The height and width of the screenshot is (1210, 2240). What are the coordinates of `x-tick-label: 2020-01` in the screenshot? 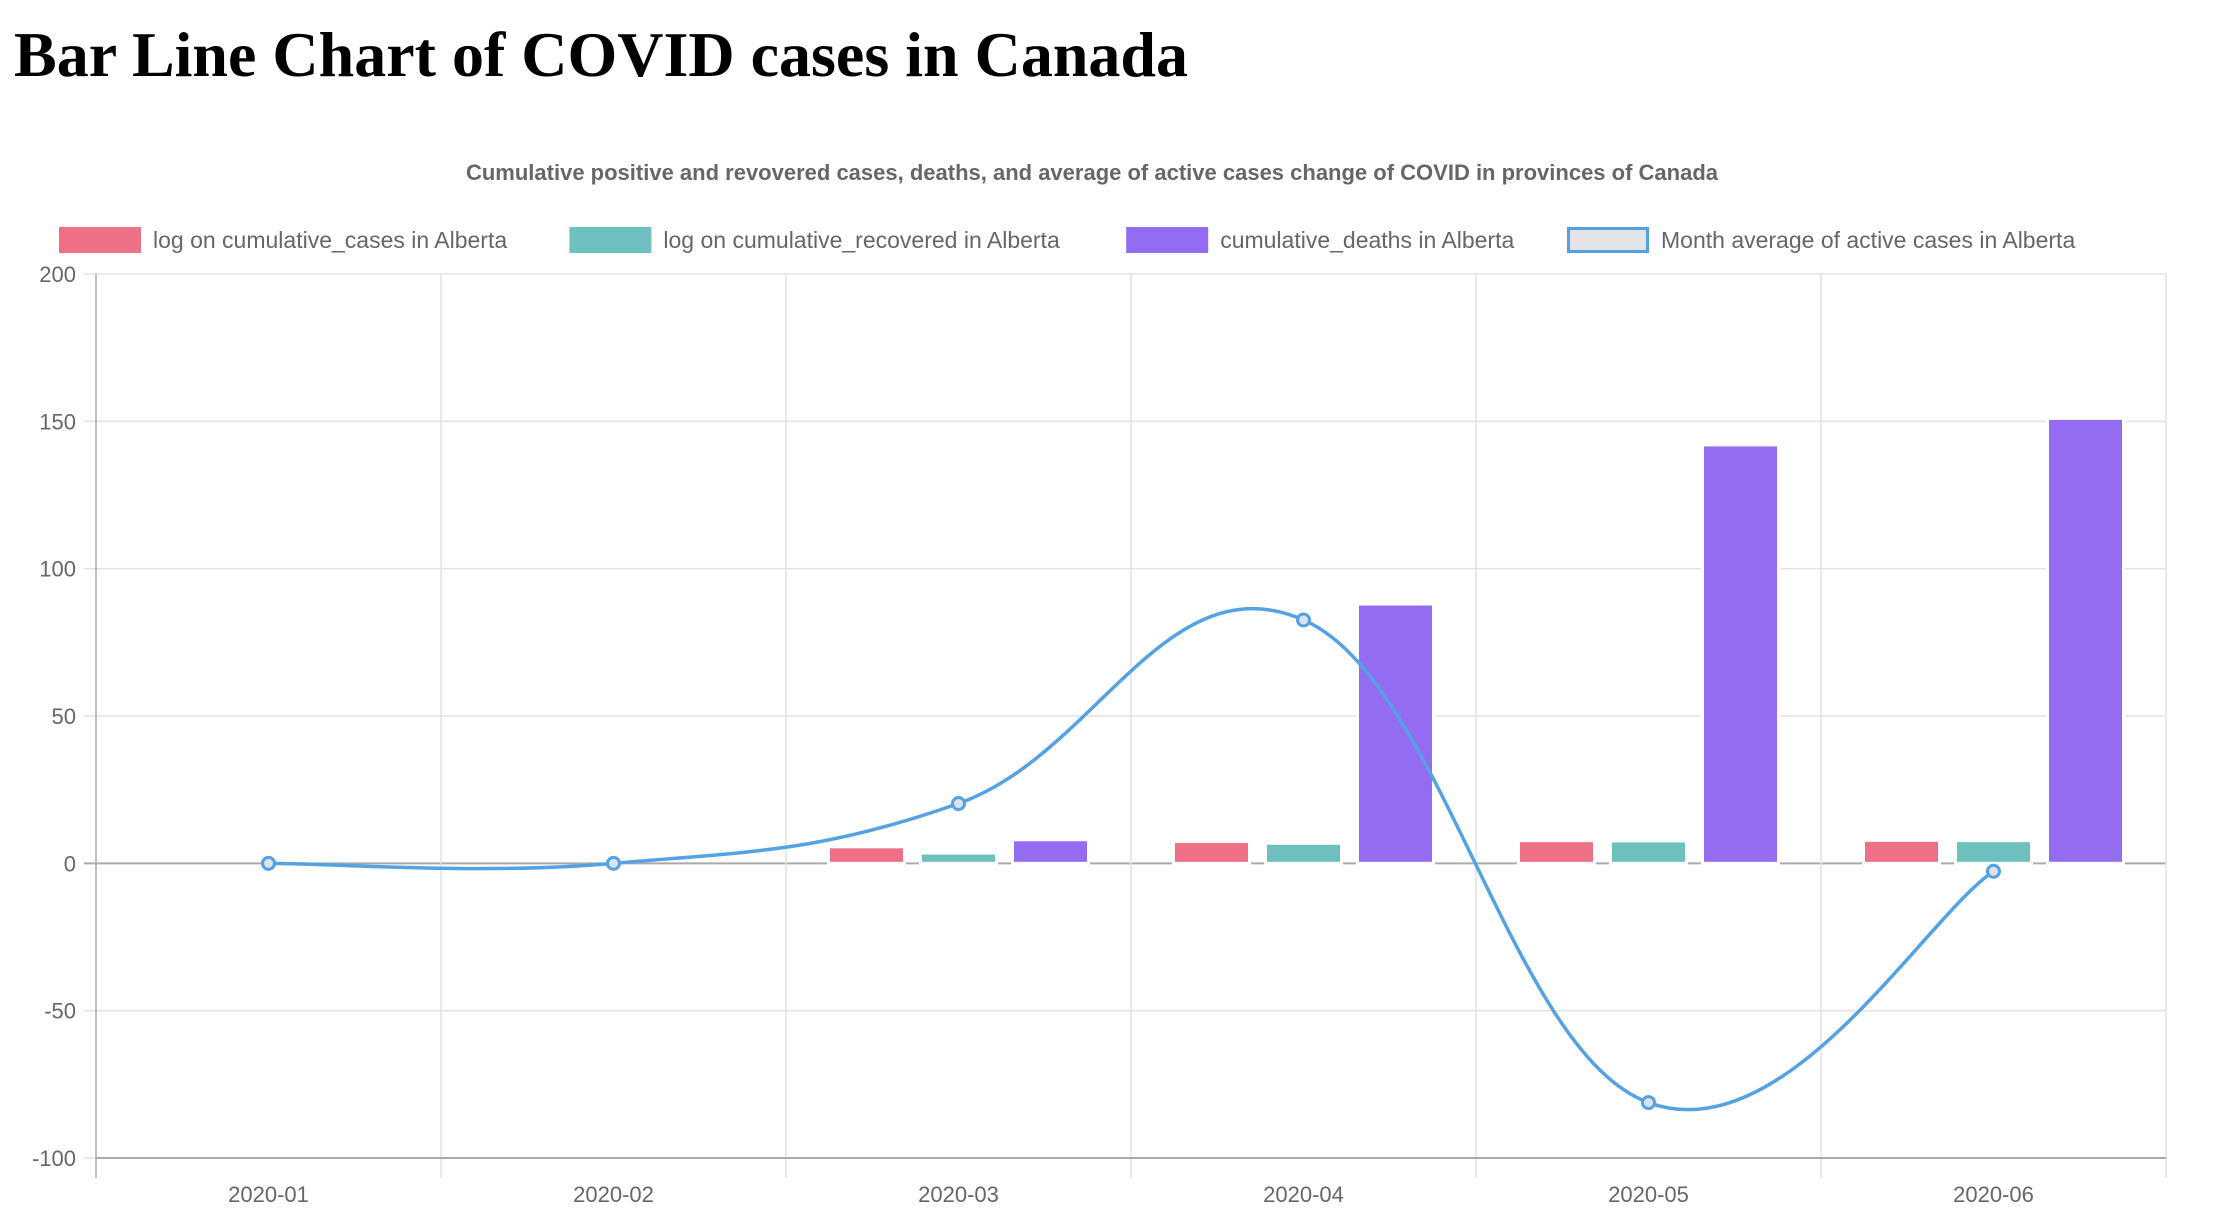 It's located at (268, 1194).